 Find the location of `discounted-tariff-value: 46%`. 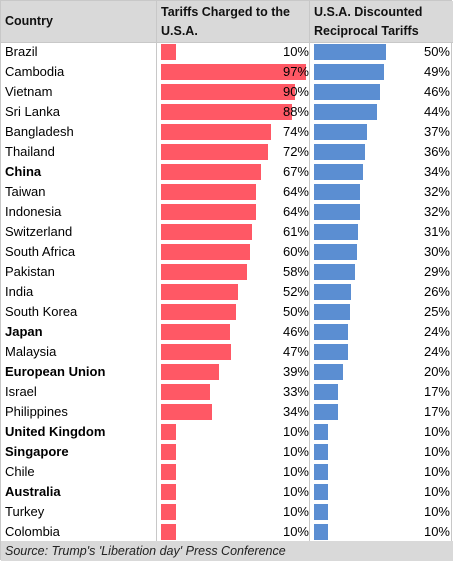

discounted-tariff-value: 46% is located at coordinates (436, 91).